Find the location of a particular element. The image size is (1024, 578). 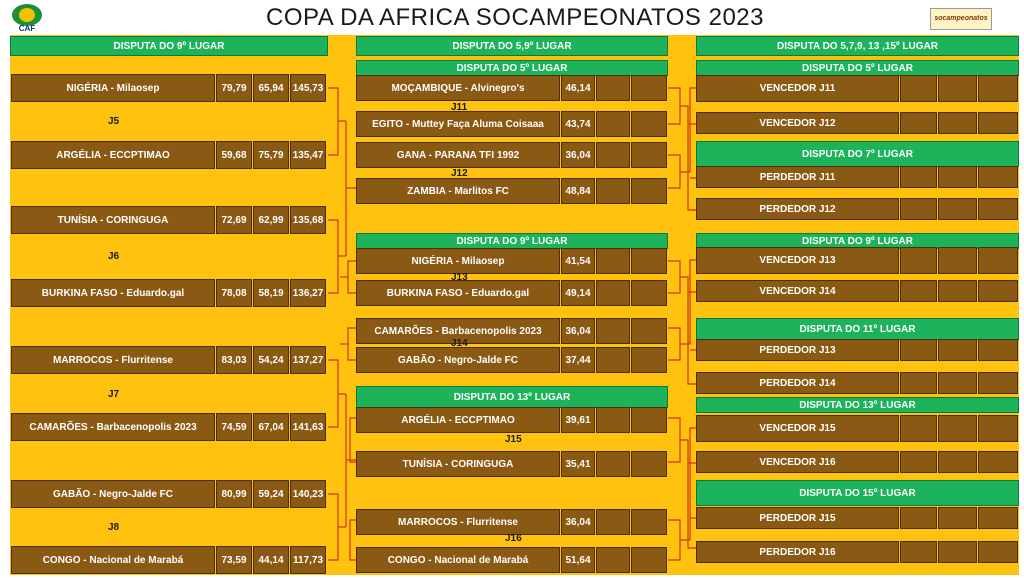

score-total: 145,73 is located at coordinates (308, 88).